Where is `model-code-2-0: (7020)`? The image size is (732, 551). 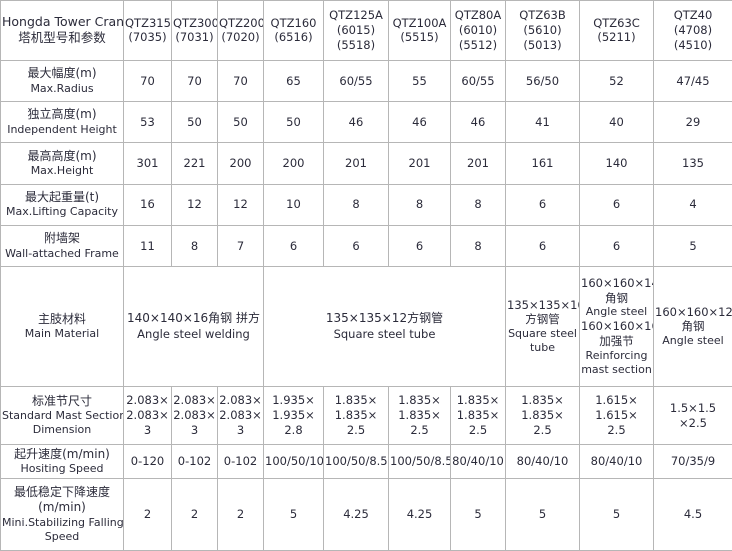
model-code-2-0: (7020) is located at coordinates (240, 37).